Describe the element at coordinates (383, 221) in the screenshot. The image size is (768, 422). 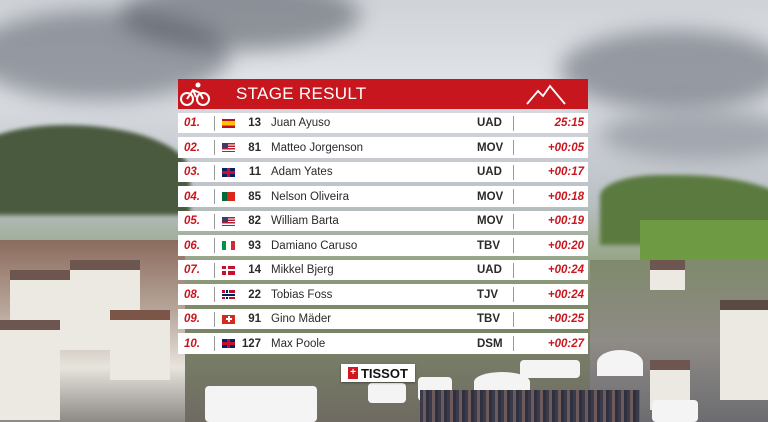
I see `table-row: 05. 82 William Barta MOV +00:19` at that location.